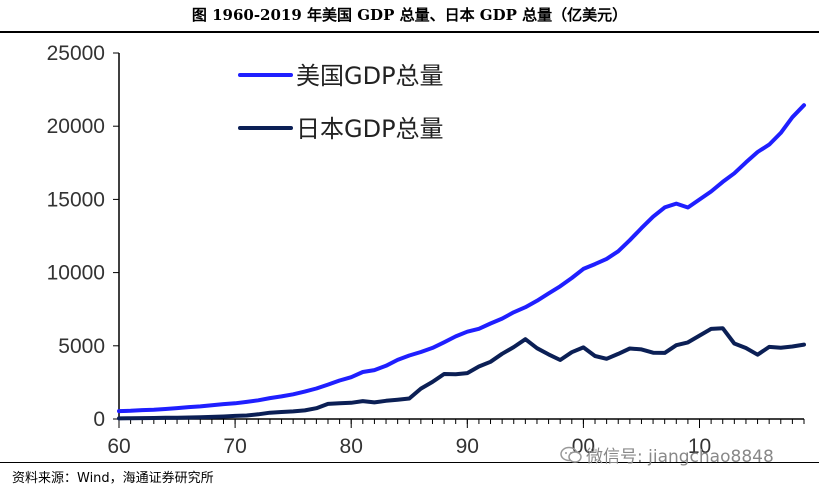  What do you see at coordinates (571, 454) in the screenshot?
I see `wechat-icon` at bounding box center [571, 454].